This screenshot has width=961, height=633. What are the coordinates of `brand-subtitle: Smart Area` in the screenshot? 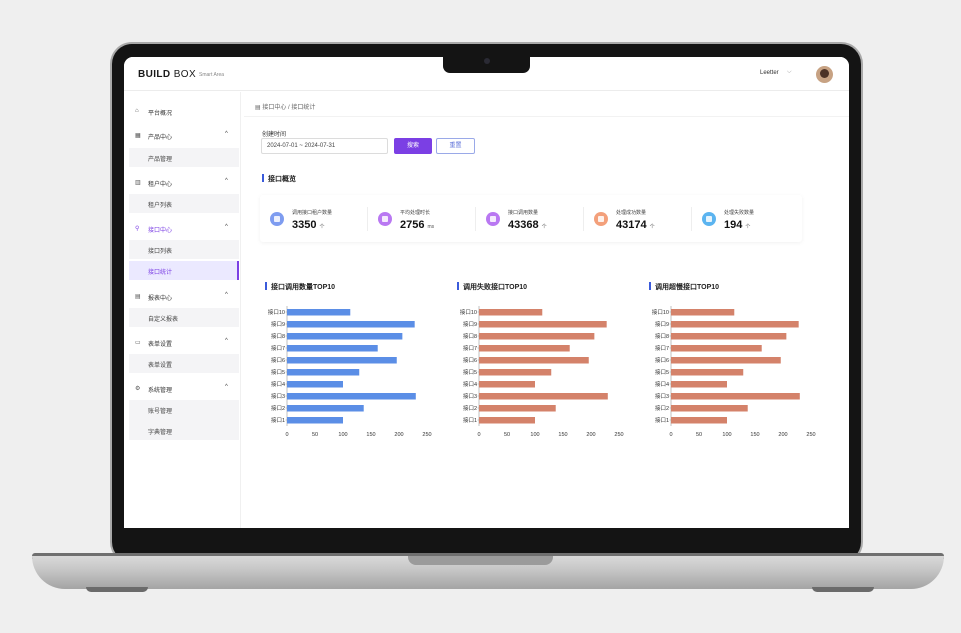 It's located at (212, 75).